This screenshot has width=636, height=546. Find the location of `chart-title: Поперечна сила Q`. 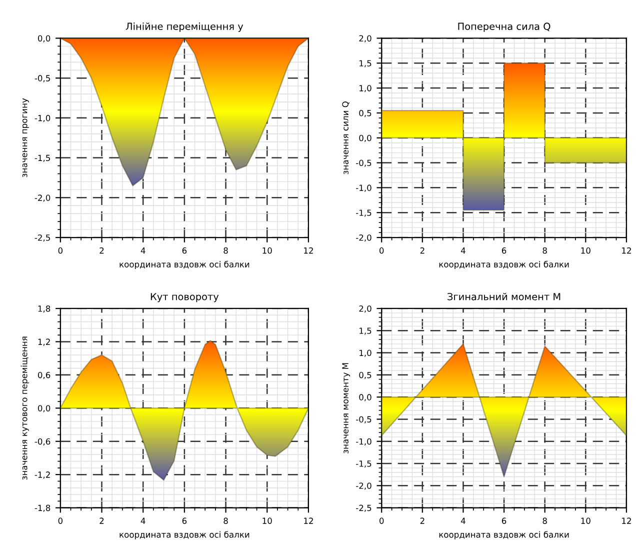

chart-title: Поперечна сила Q is located at coordinates (504, 27).